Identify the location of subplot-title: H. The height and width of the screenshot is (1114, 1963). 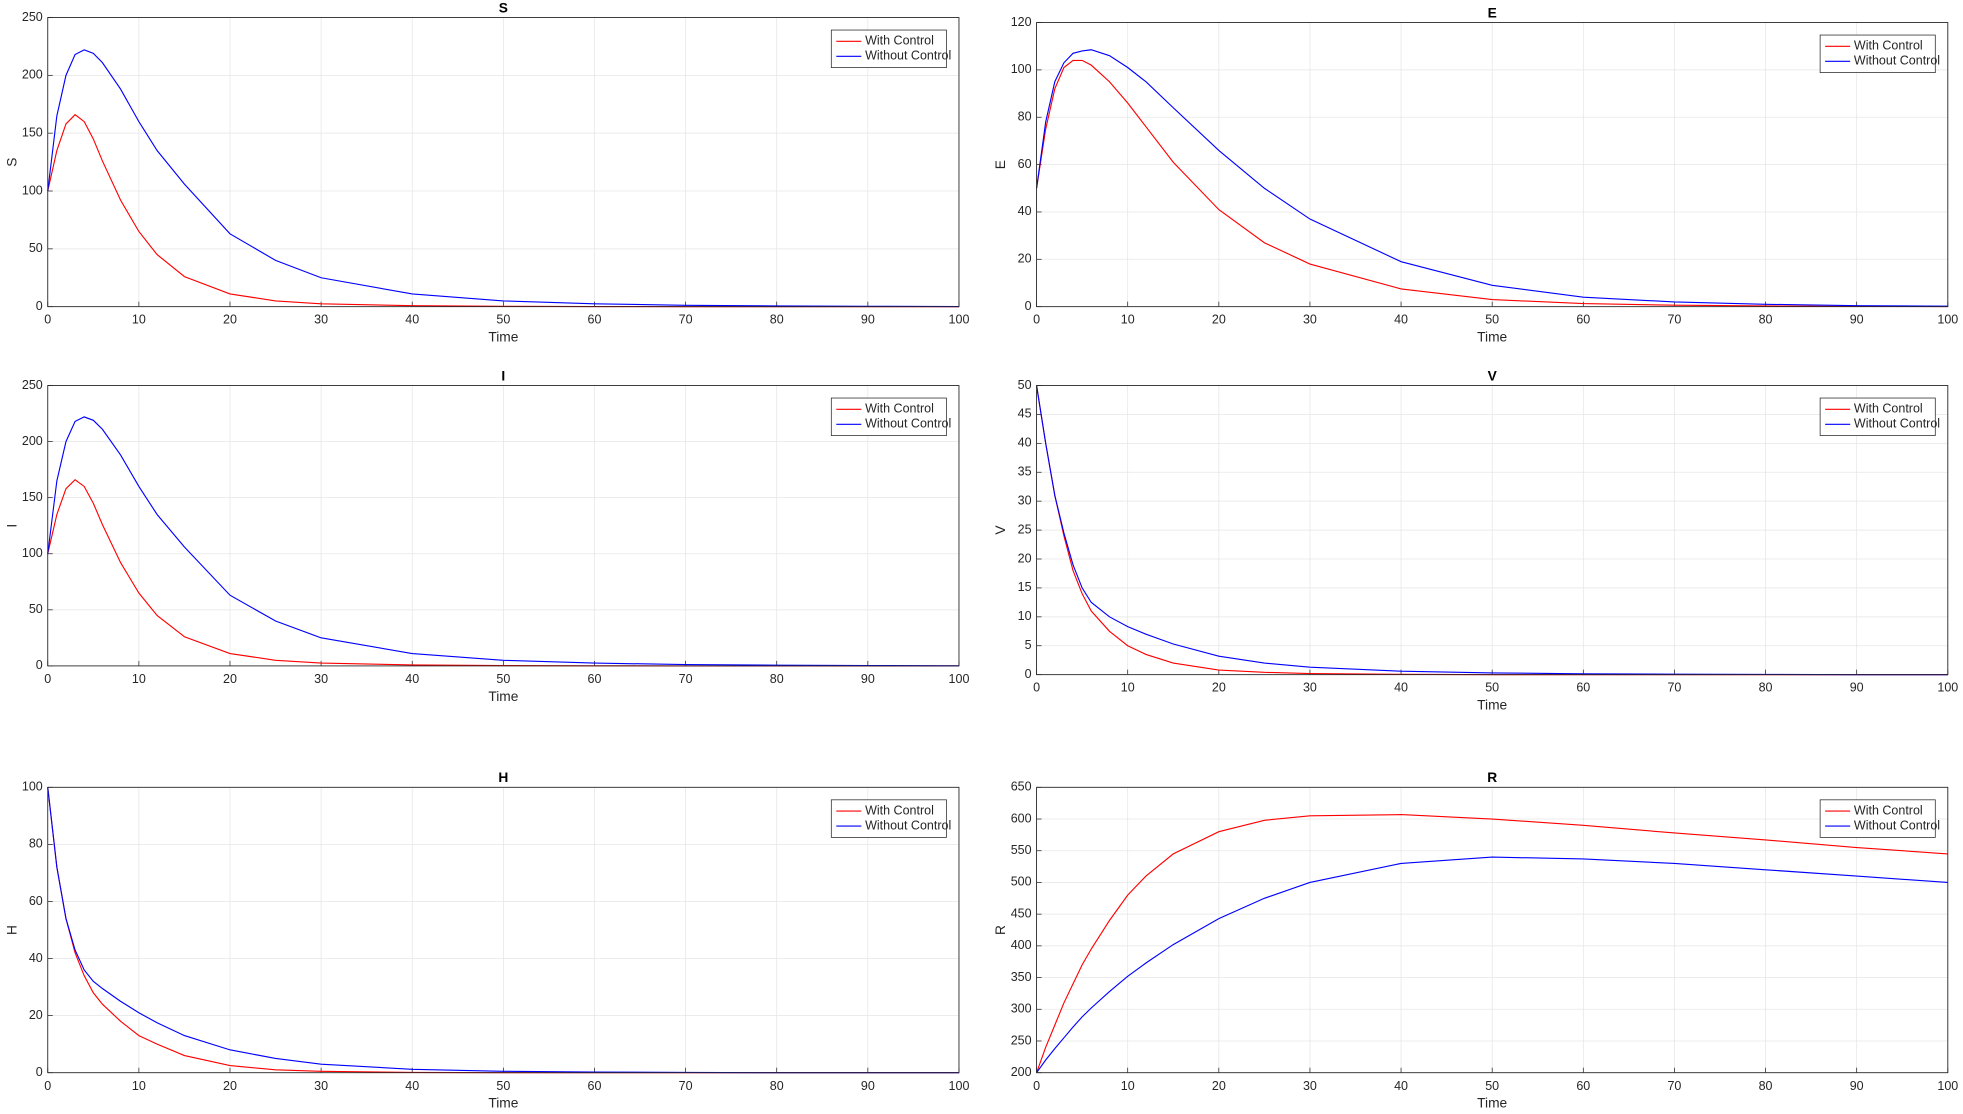
(503, 777).